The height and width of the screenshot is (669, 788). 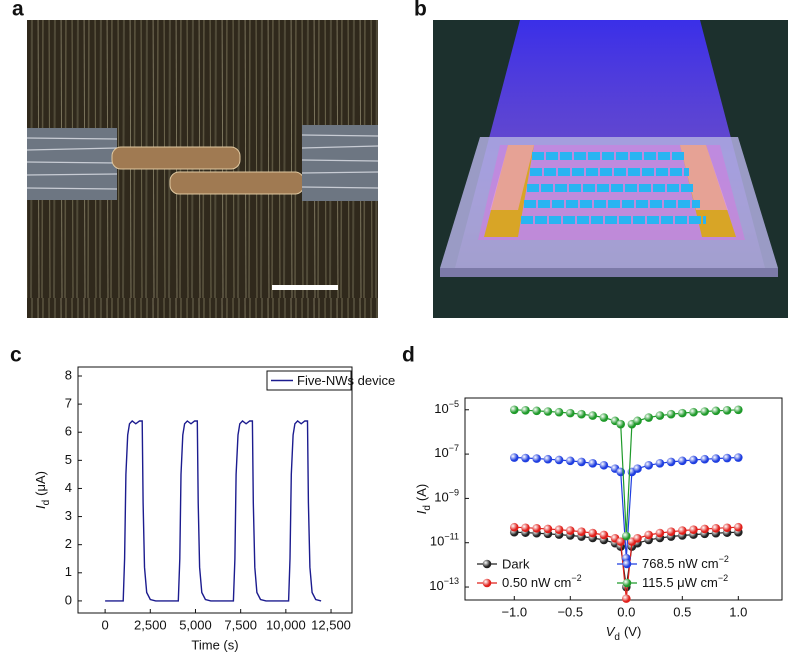 What do you see at coordinates (626, 611) in the screenshot?
I see `x-tick-label: 0.0` at bounding box center [626, 611].